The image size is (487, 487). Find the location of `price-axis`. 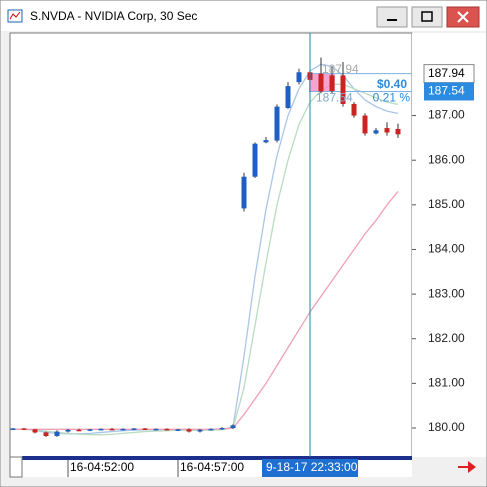

price-axis is located at coordinates (449, 245).